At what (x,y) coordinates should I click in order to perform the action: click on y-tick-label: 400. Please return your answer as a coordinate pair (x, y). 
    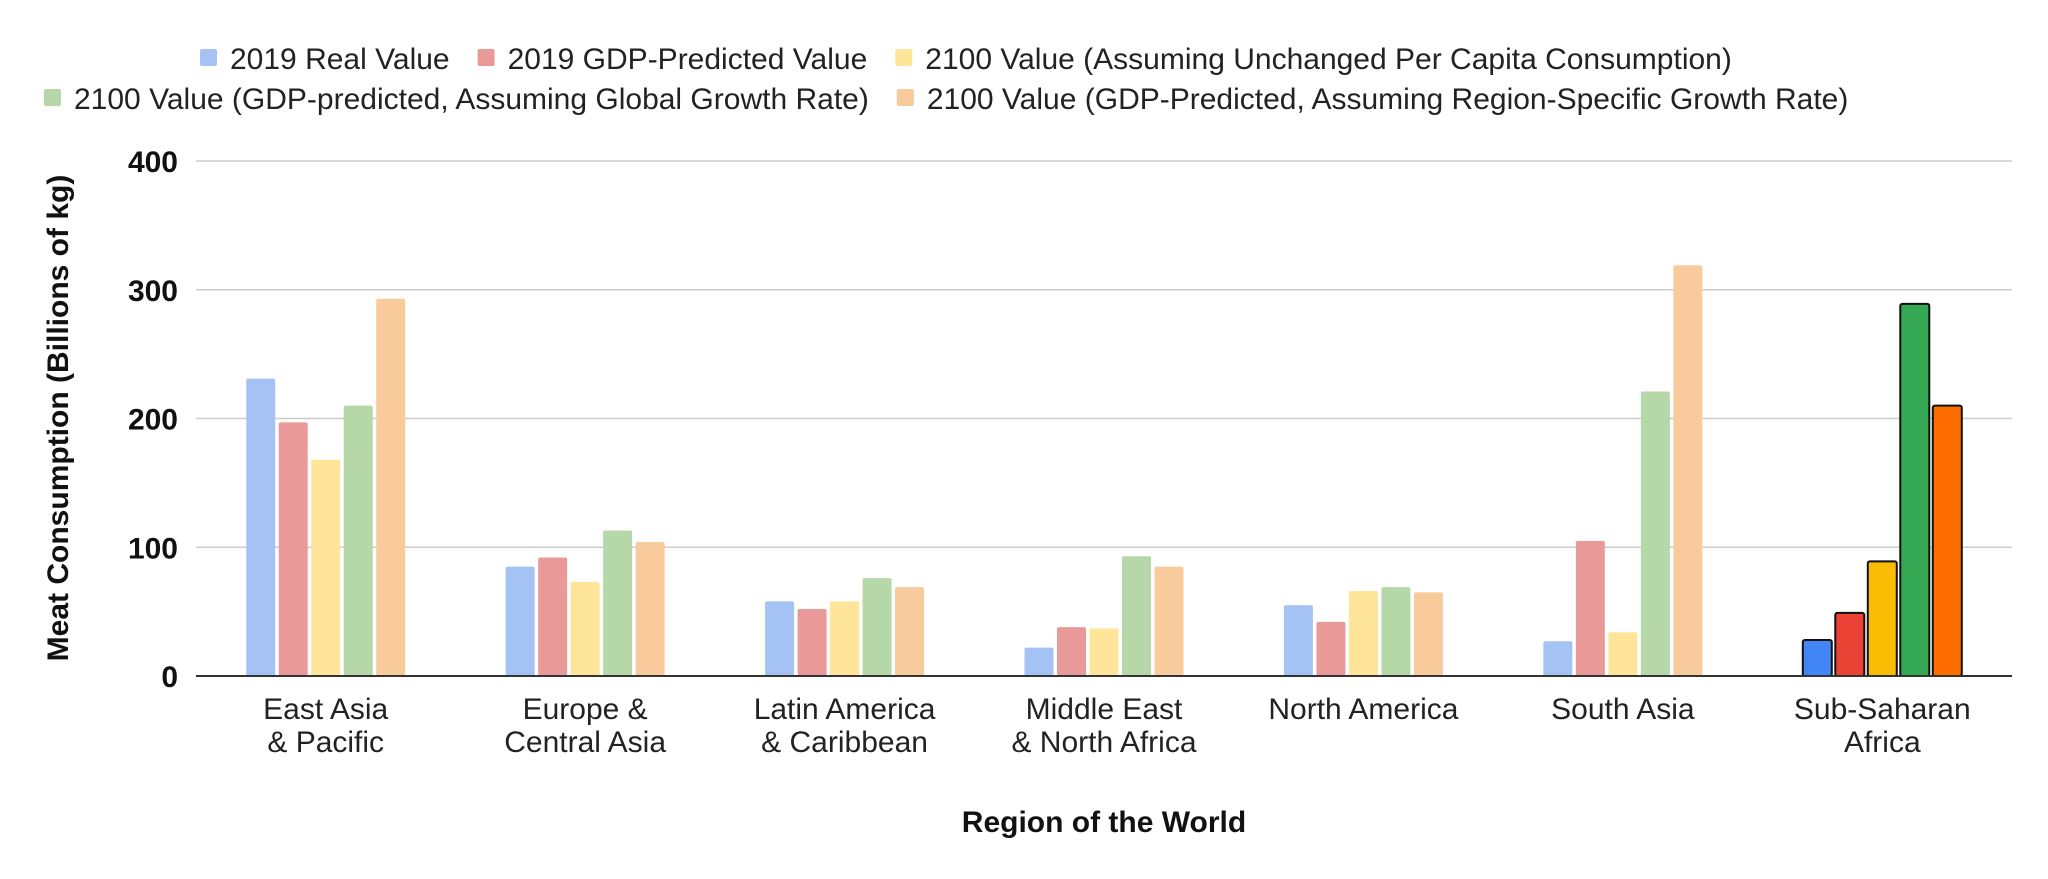
    Looking at the image, I should click on (153, 162).